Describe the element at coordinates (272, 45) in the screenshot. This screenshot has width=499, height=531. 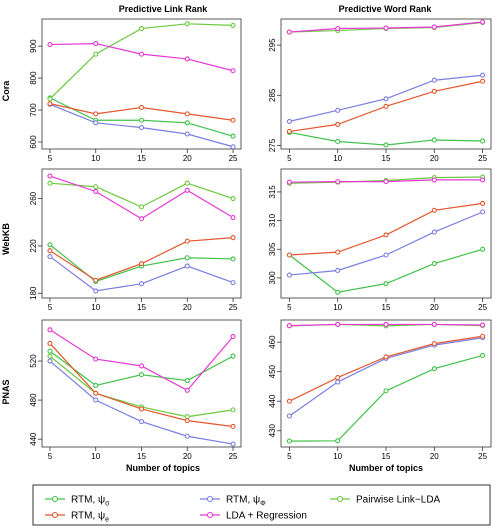
I see `y-tick-label: 295` at that location.